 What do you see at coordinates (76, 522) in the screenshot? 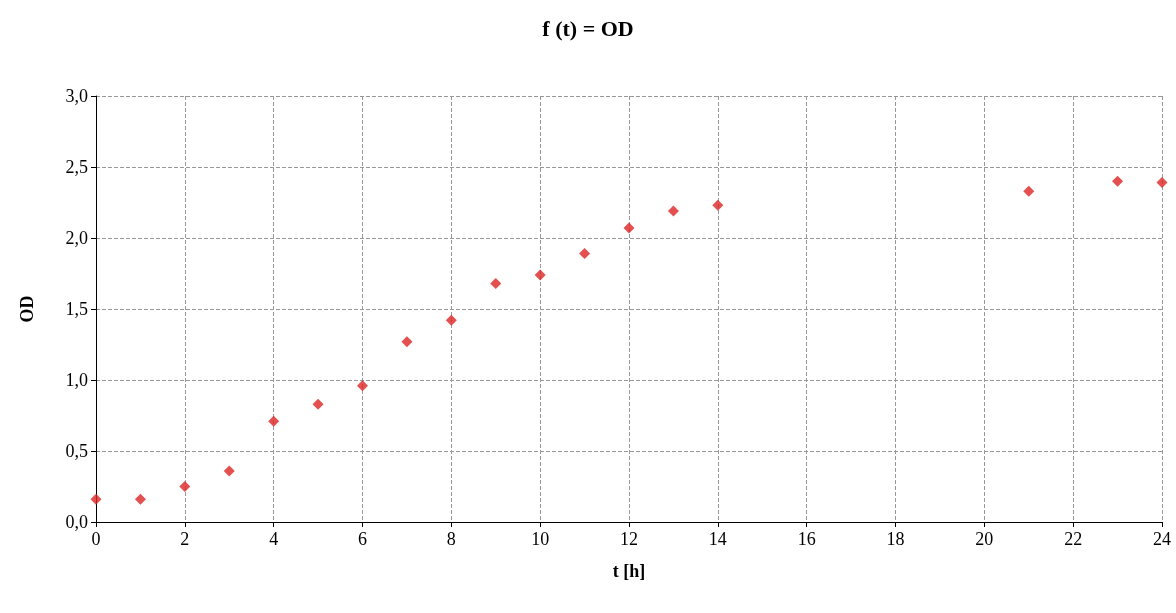
I see `y-tick-label: 0,0` at bounding box center [76, 522].